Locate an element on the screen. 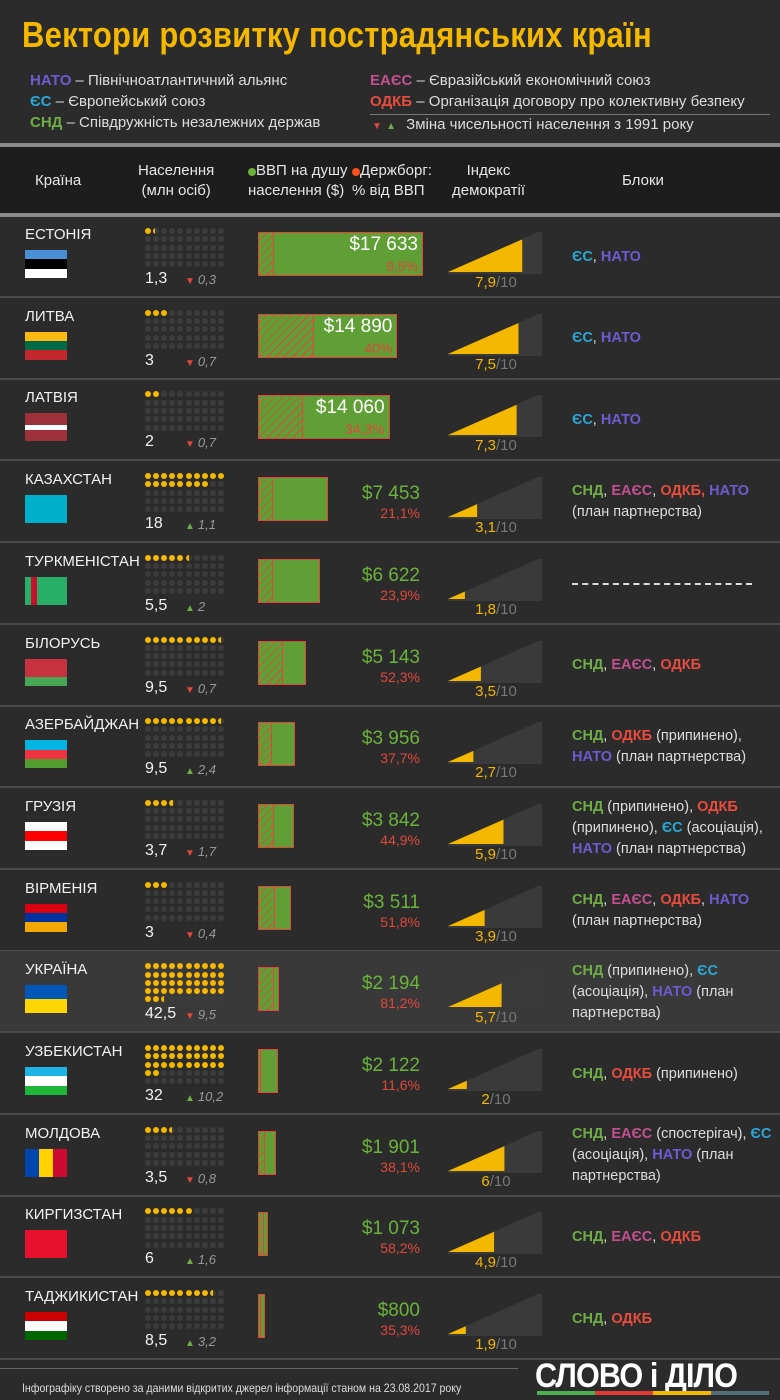  bloc-name: ЄС is located at coordinates (672, 828).